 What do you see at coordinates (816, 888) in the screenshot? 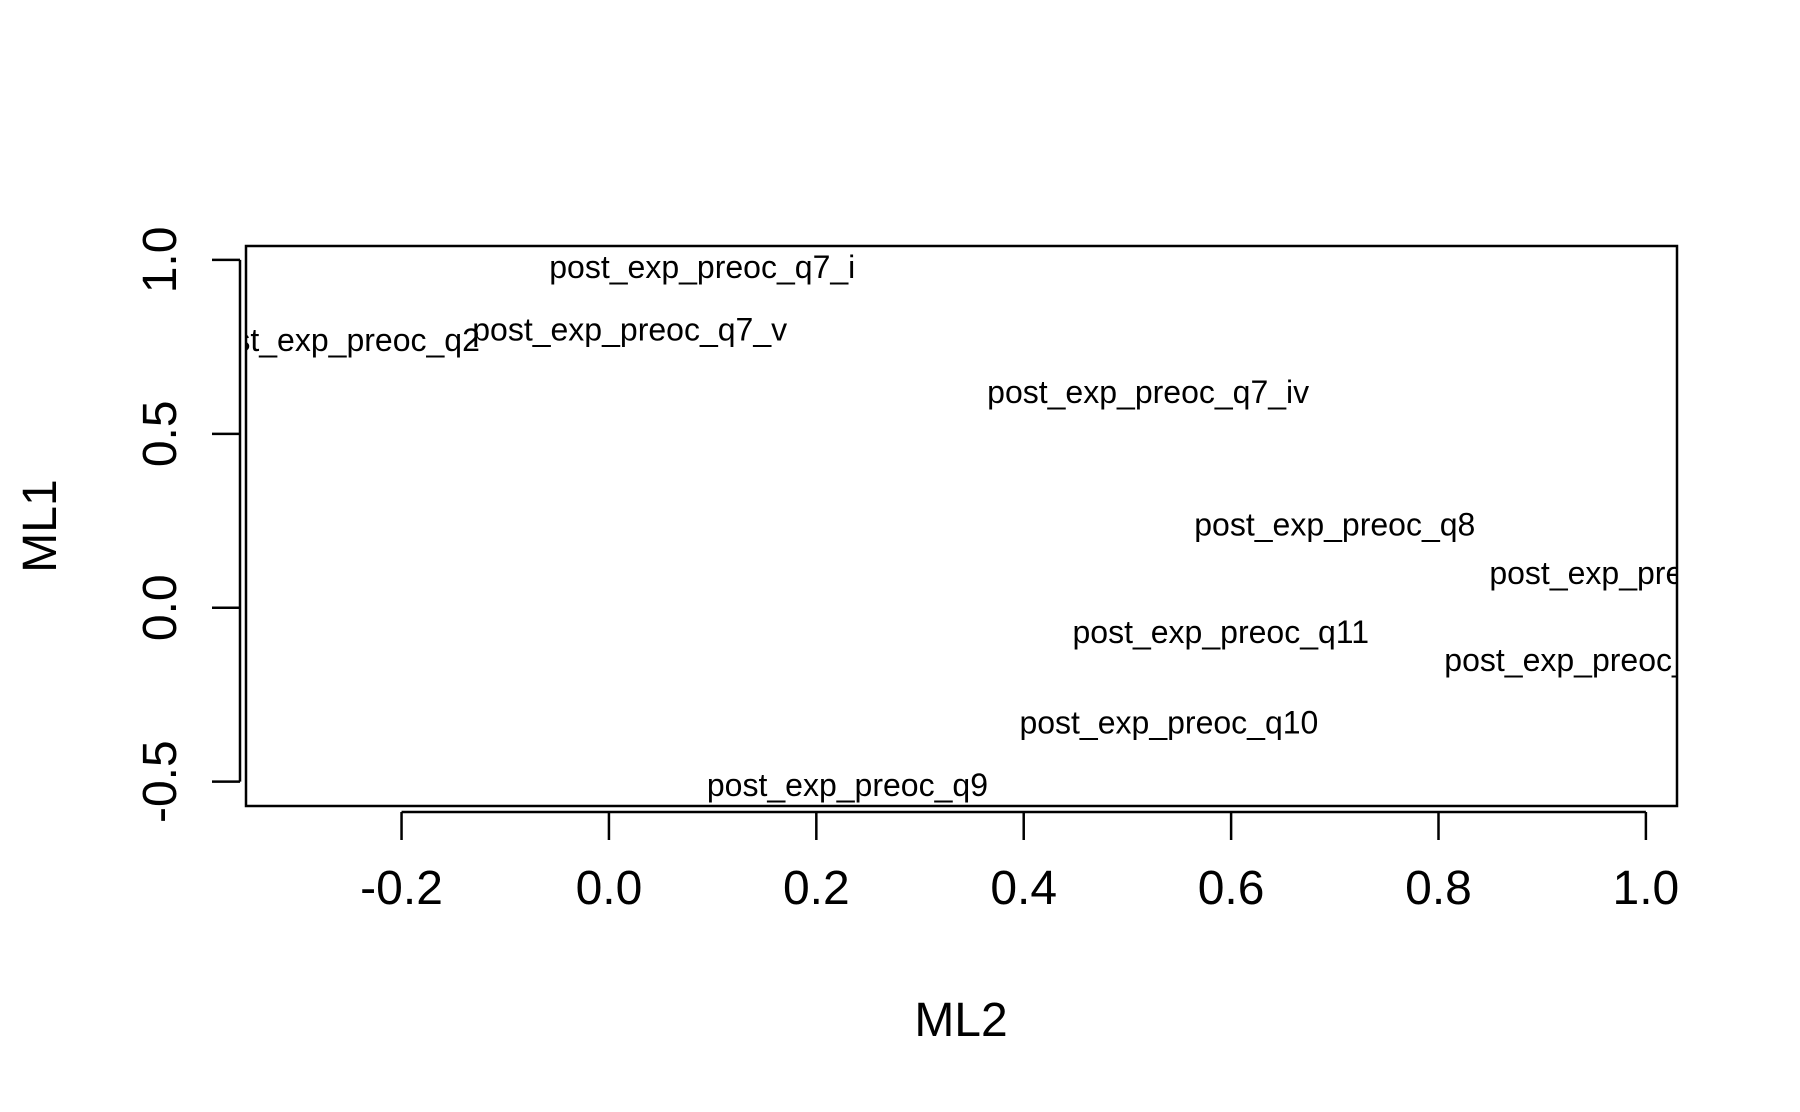
I see `x-tick-label: 0.2` at bounding box center [816, 888].